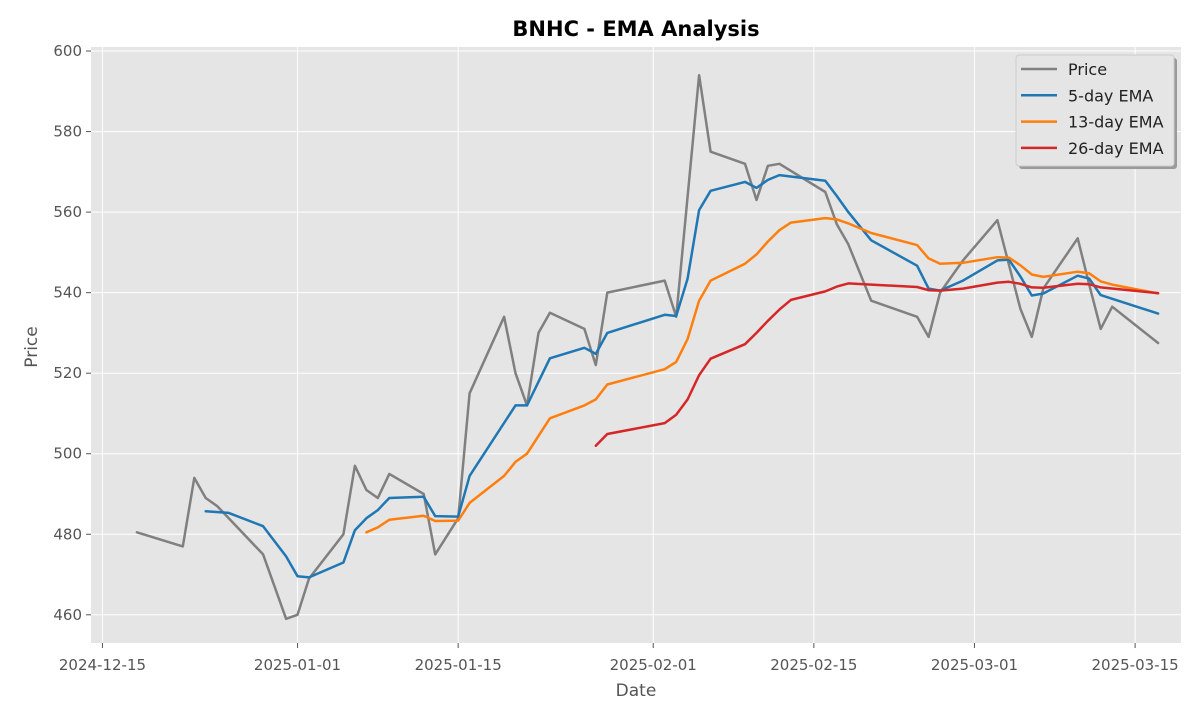  I want to click on y-tick-label: 600, so click(67, 51).